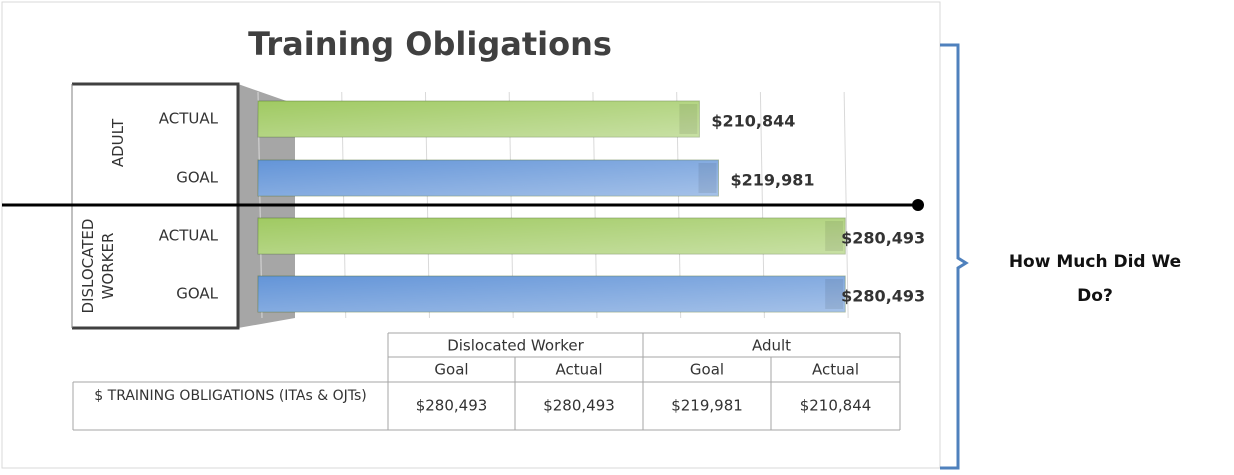 The width and height of the screenshot is (1234, 475). Describe the element at coordinates (707, 406) in the screenshot. I see `table-cell: $219,981` at that location.